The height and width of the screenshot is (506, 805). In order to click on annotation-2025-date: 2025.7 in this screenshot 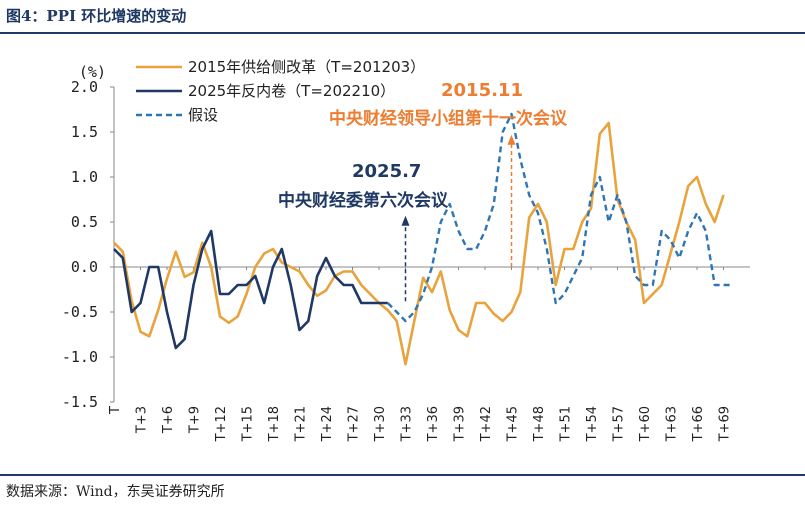, I will do `click(386, 171)`.